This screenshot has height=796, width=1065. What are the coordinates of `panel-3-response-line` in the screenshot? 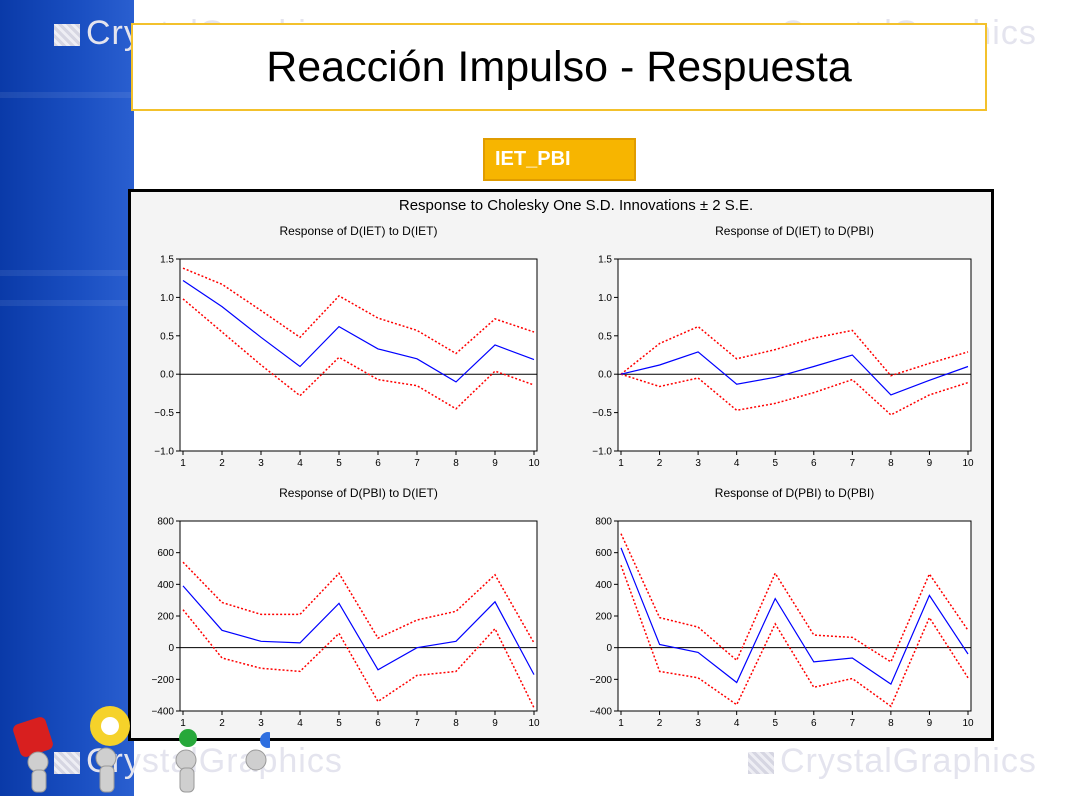 It's located at (358, 630).